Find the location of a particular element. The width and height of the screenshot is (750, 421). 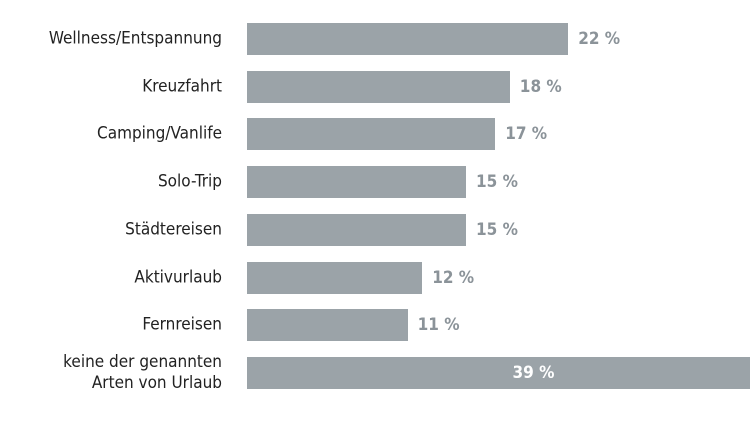

category-label: Städtereisen is located at coordinates (173, 229).